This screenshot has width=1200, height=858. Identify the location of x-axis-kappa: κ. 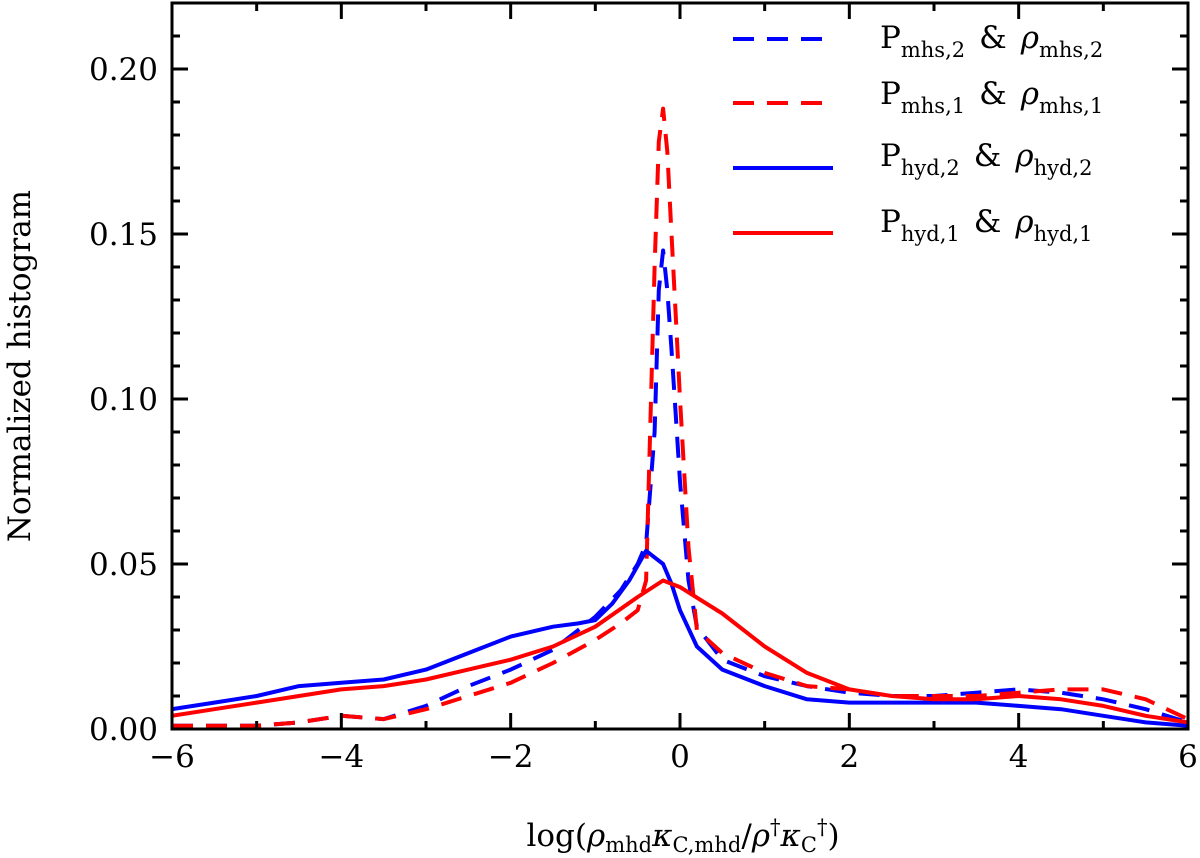
(661, 836).